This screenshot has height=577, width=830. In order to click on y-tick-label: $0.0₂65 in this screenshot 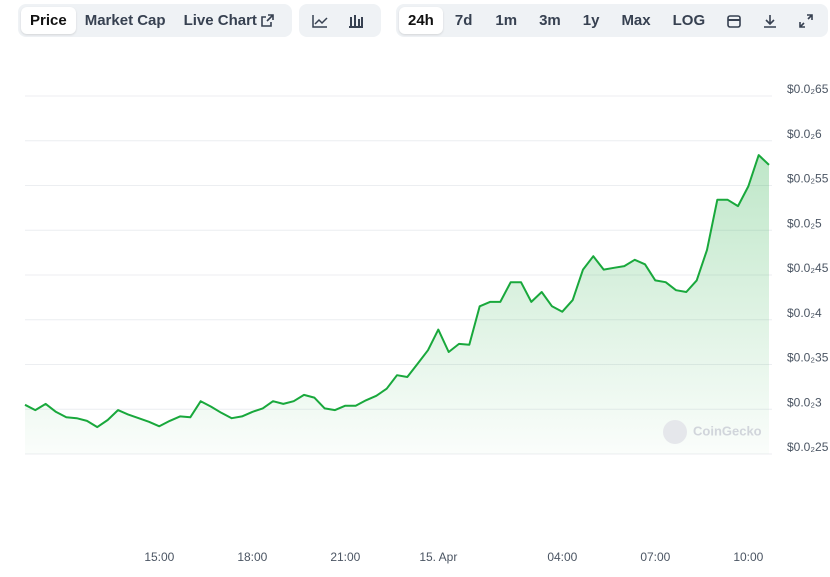, I will do `click(808, 89)`.